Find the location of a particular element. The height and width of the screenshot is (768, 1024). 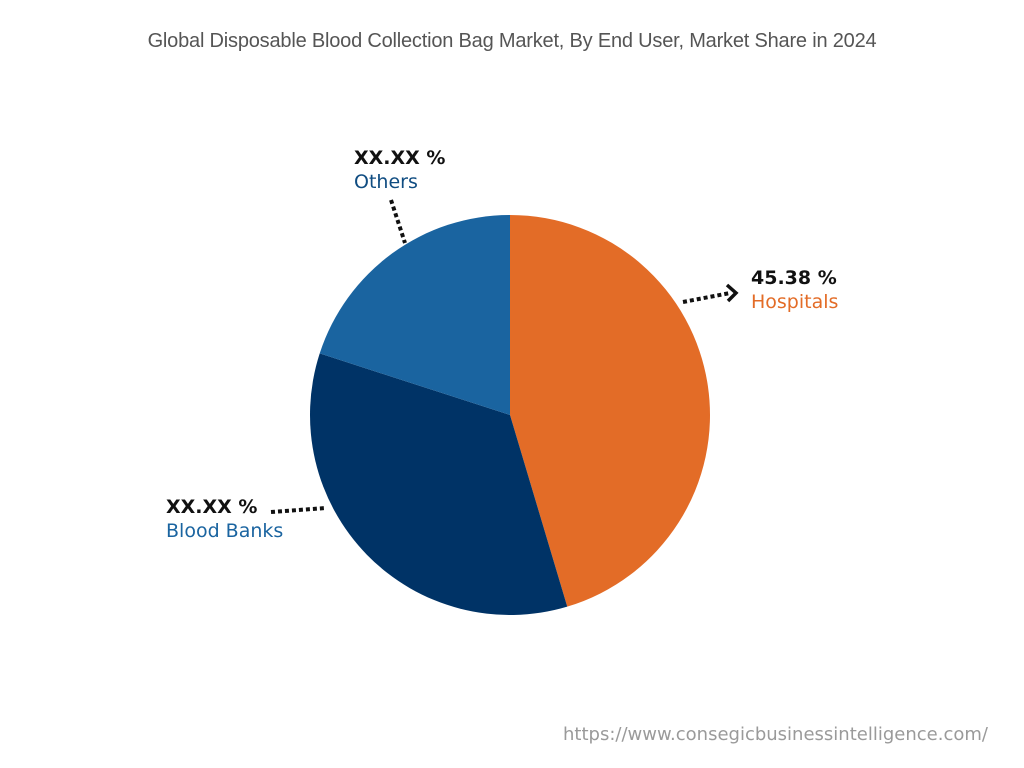

blood-banks-name: Blood Banks is located at coordinates (225, 531).